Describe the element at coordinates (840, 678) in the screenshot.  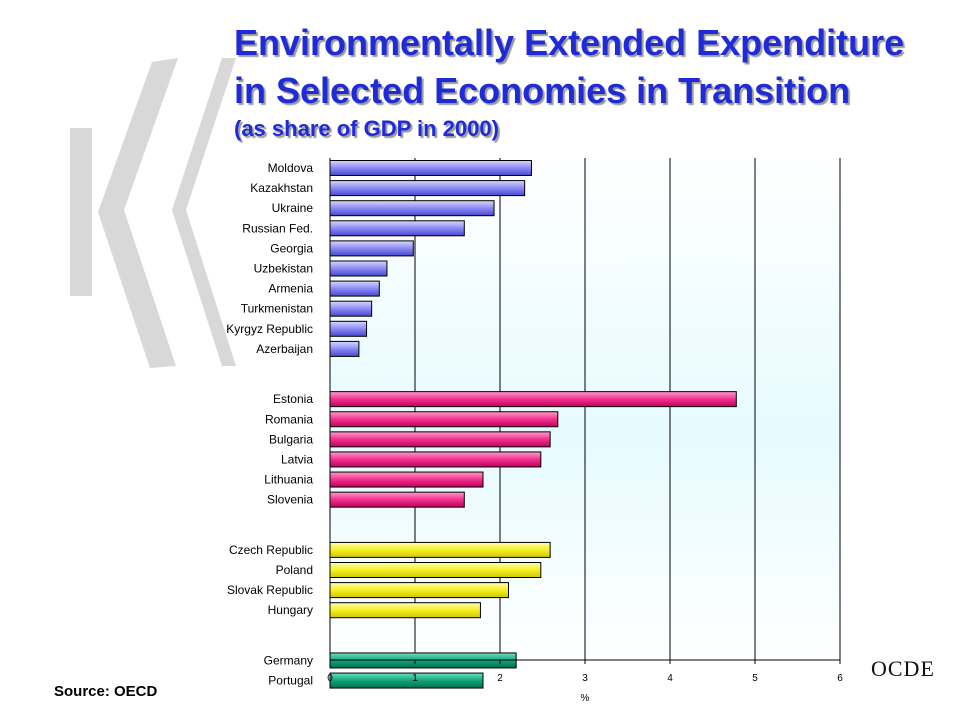
I see `x-tick-label: 6` at that location.